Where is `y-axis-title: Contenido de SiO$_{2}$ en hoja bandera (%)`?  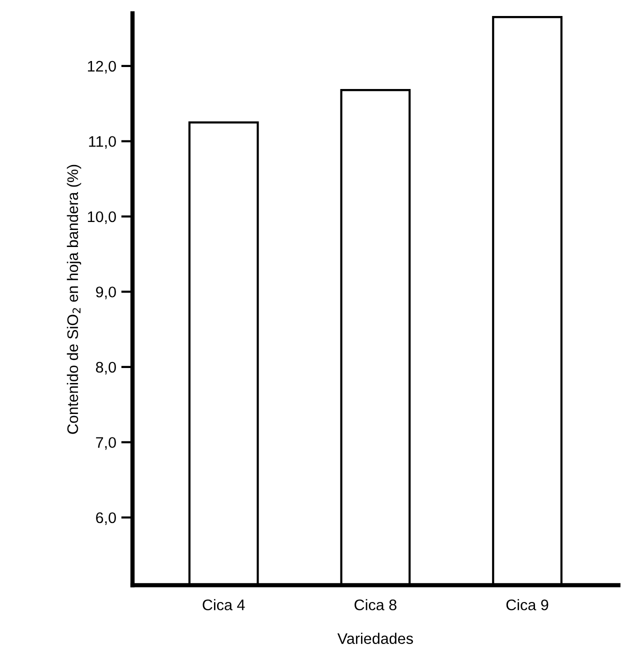 y-axis-title: Contenido de SiO$_{2}$ en hoja bandera (%) is located at coordinates (74, 299).